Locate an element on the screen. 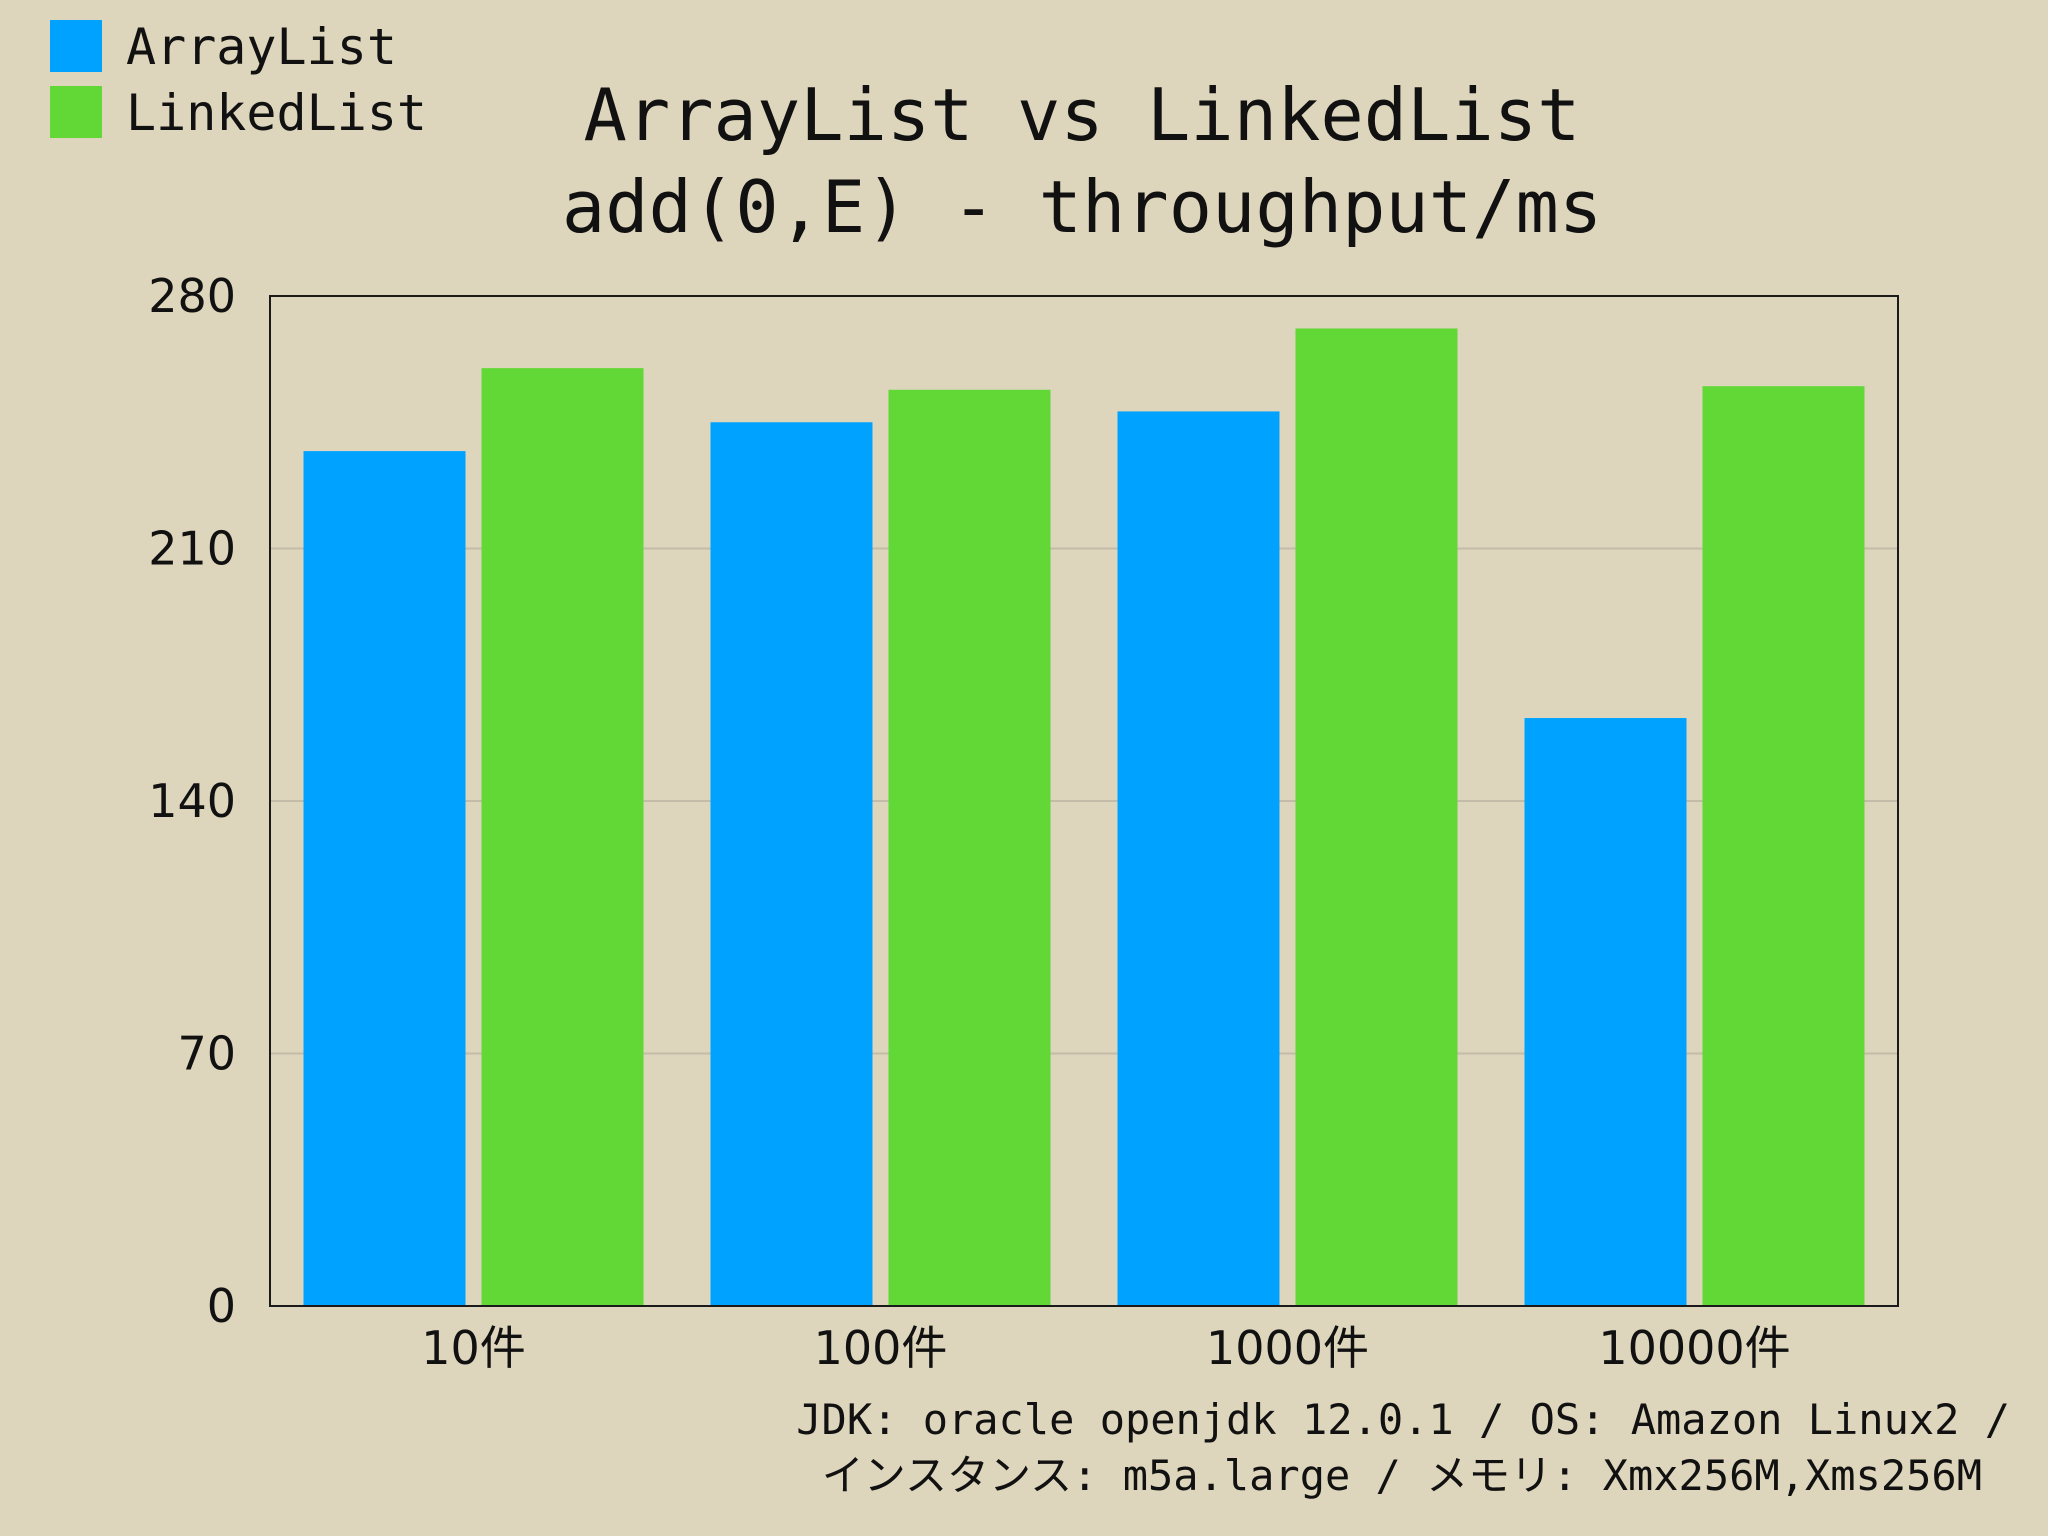 This screenshot has width=2048, height=1536. x-tick-labels: 10件 100件 1000件 10000件 is located at coordinates (1105, 1348).